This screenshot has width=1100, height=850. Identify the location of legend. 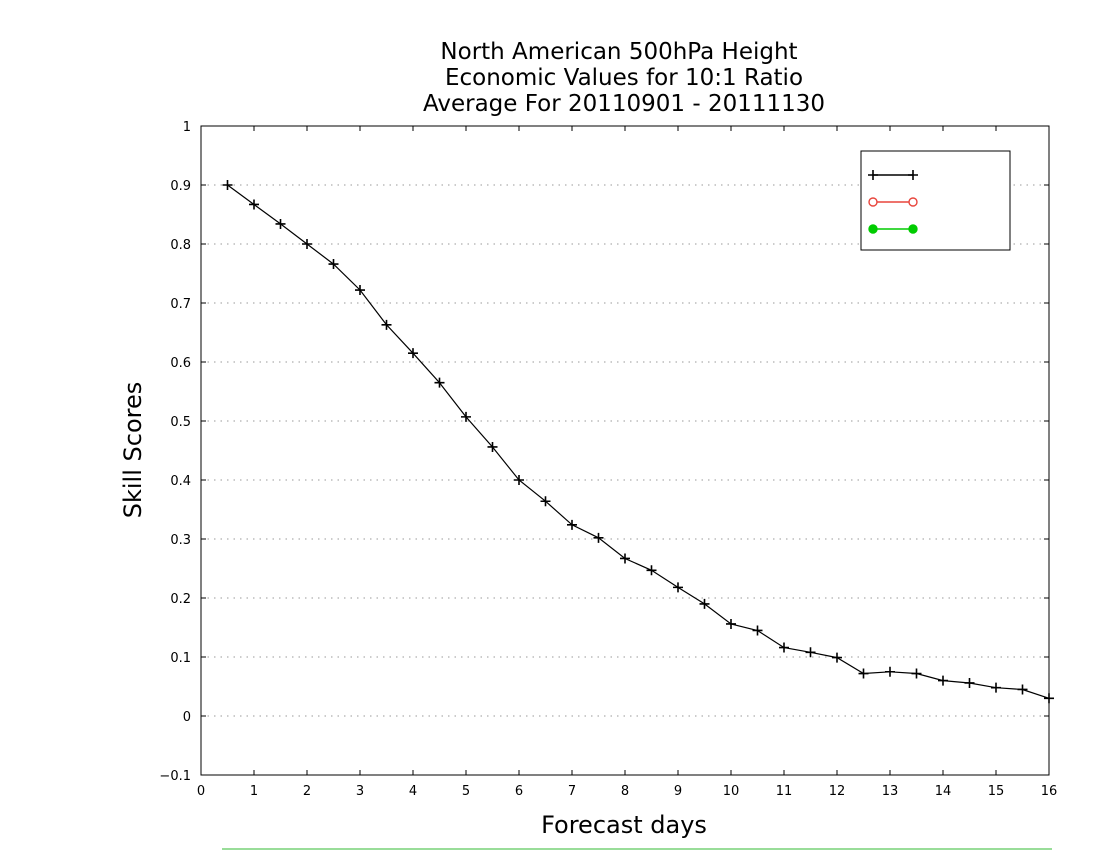
(935, 200).